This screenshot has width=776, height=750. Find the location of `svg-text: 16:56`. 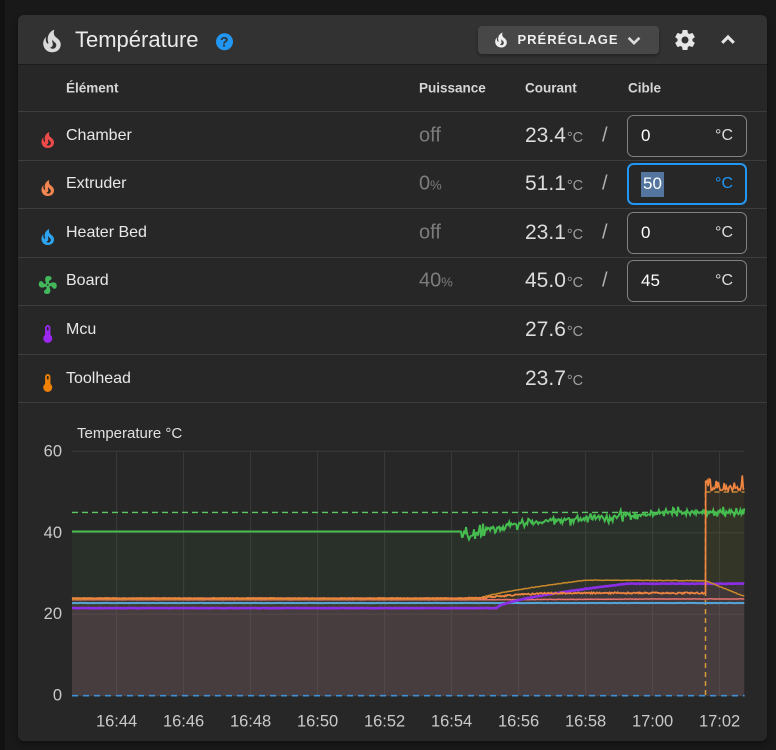

svg-text: 16:56 is located at coordinates (518, 722).